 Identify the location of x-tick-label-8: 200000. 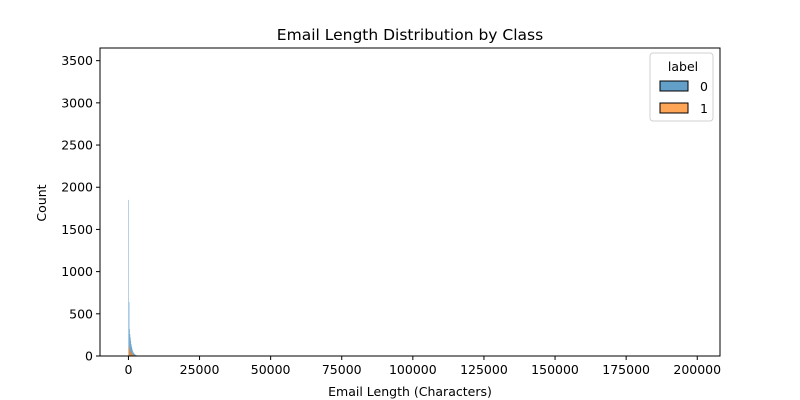
(697, 369).